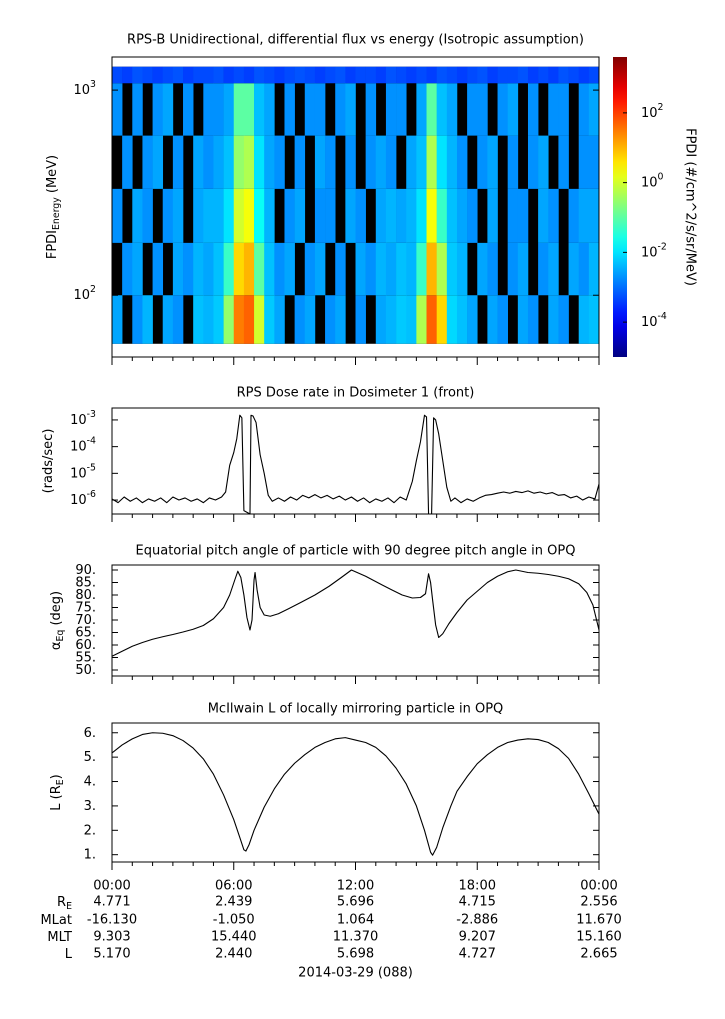  Describe the element at coordinates (85, 293) in the screenshot. I see `y-tick-label: 10²` at that location.